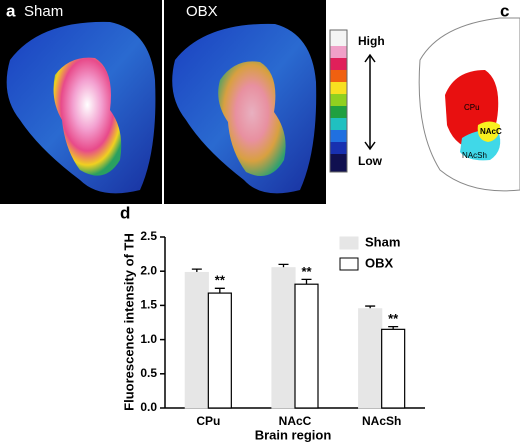 The height and width of the screenshot is (444, 520). Describe the element at coordinates (474, 155) in the screenshot. I see `region-label: NAcSh` at that location.